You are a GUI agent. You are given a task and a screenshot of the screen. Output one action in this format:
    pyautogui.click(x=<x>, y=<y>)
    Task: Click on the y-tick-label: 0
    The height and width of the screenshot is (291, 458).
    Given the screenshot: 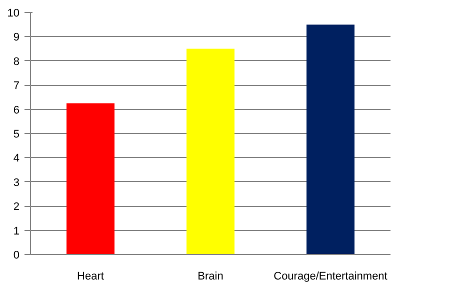 What is the action you would take?
    pyautogui.click(x=16, y=256)
    